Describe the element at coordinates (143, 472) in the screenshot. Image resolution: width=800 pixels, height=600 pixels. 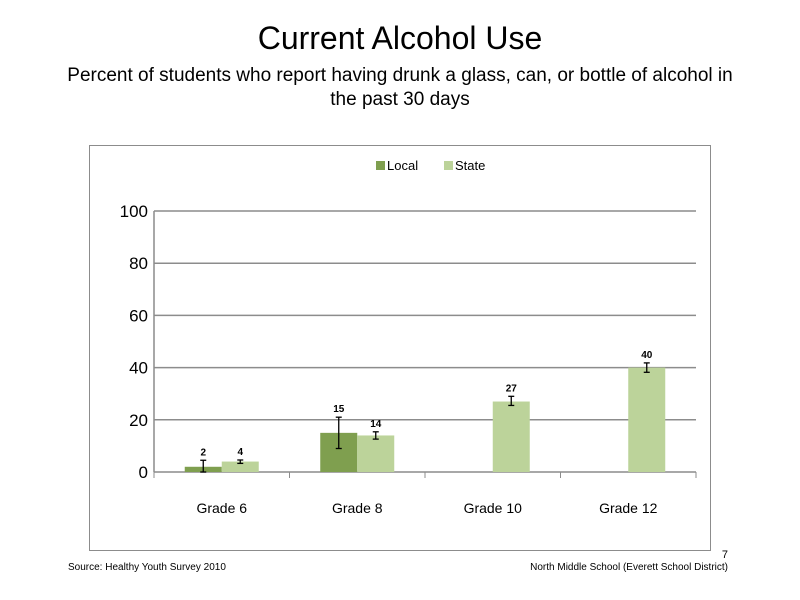
I see `y-tick-label: 0` at that location.